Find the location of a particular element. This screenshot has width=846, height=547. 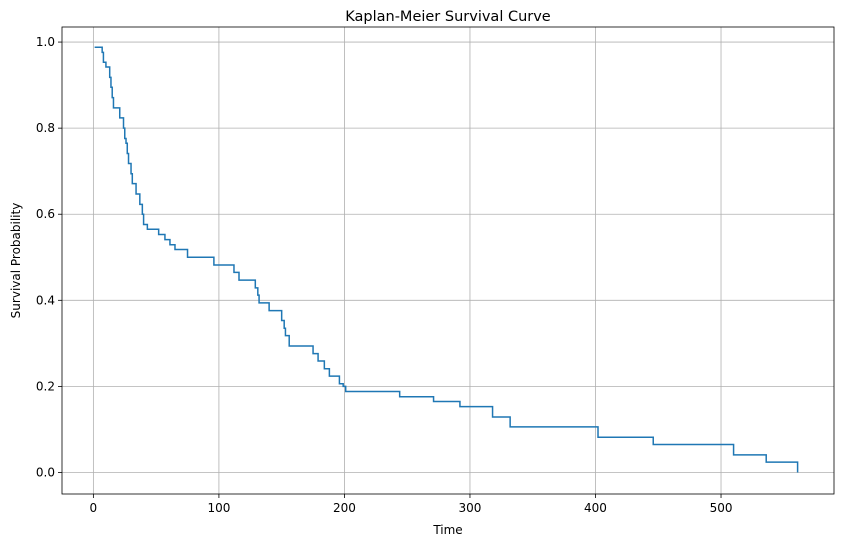

y-tick-label: 0.2 is located at coordinates (45, 386).